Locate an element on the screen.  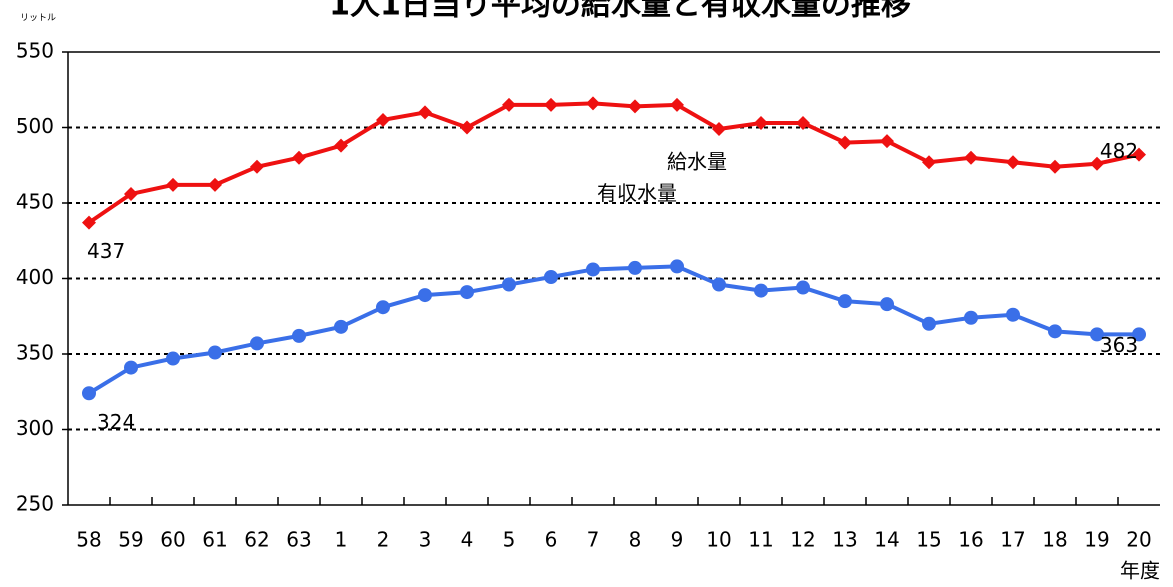
x-tick-label: 10 is located at coordinates (718, 540).